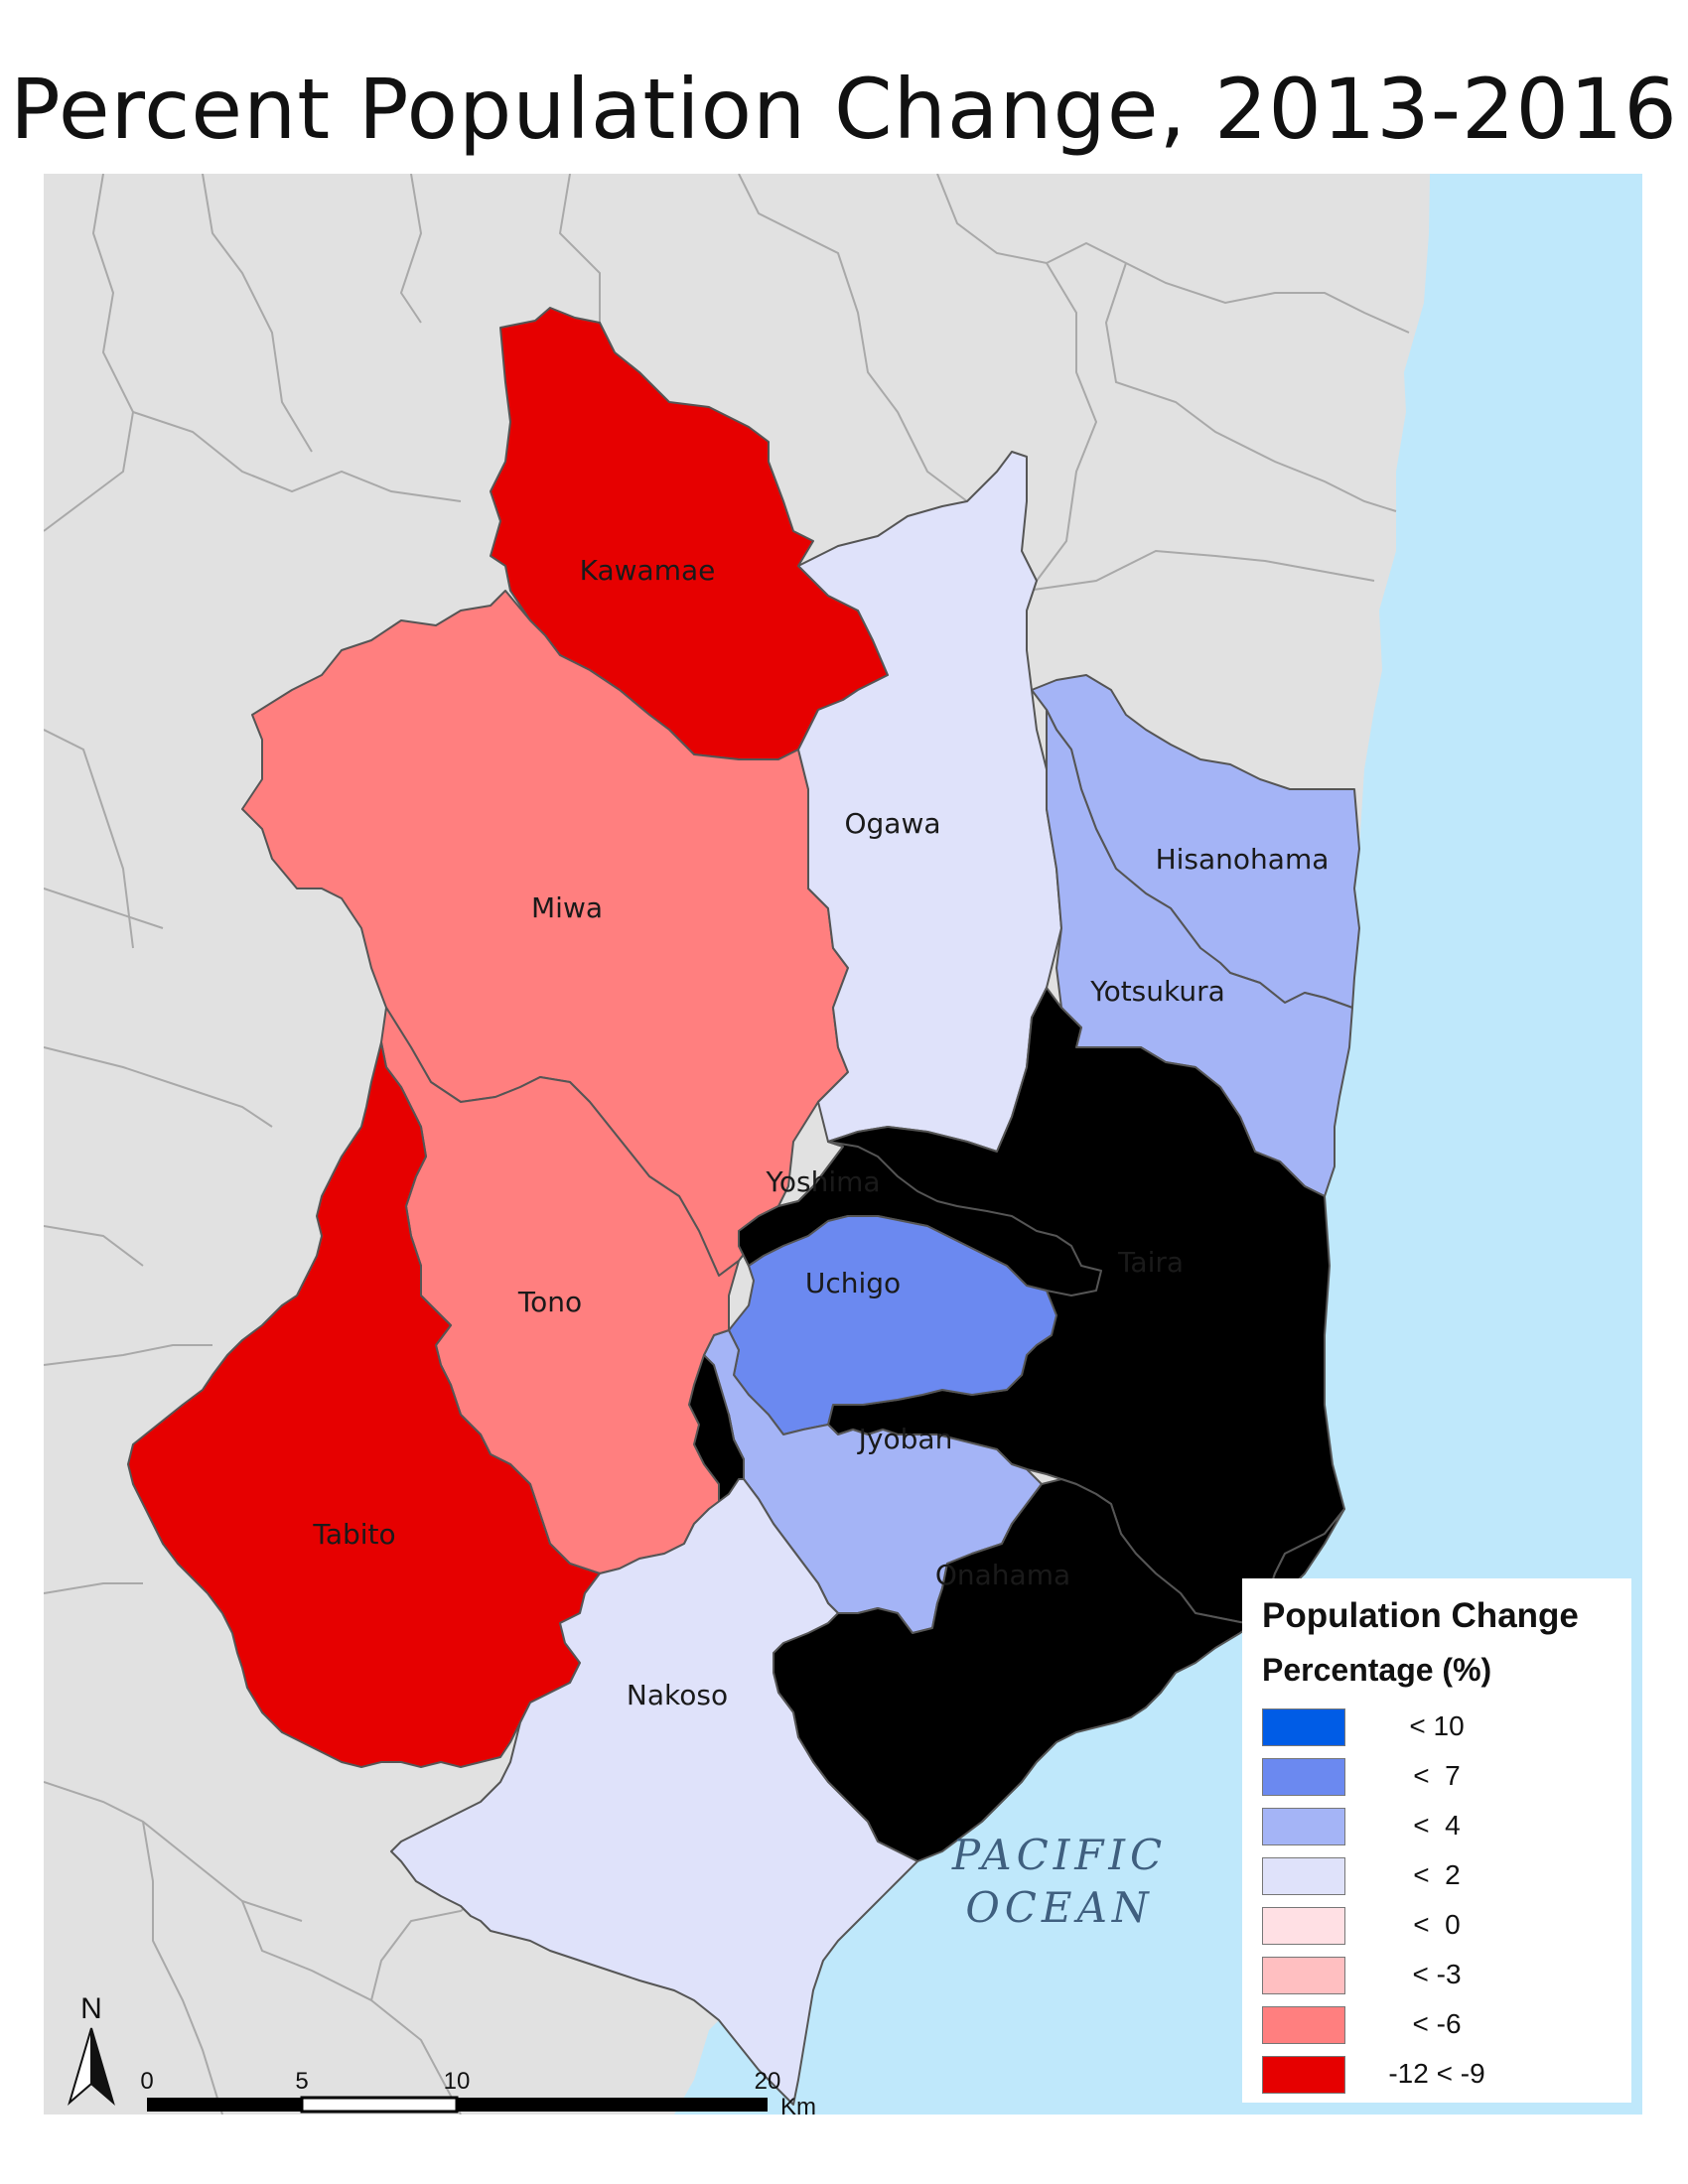  I want to click on region-nakoso, so click(654, 1792).